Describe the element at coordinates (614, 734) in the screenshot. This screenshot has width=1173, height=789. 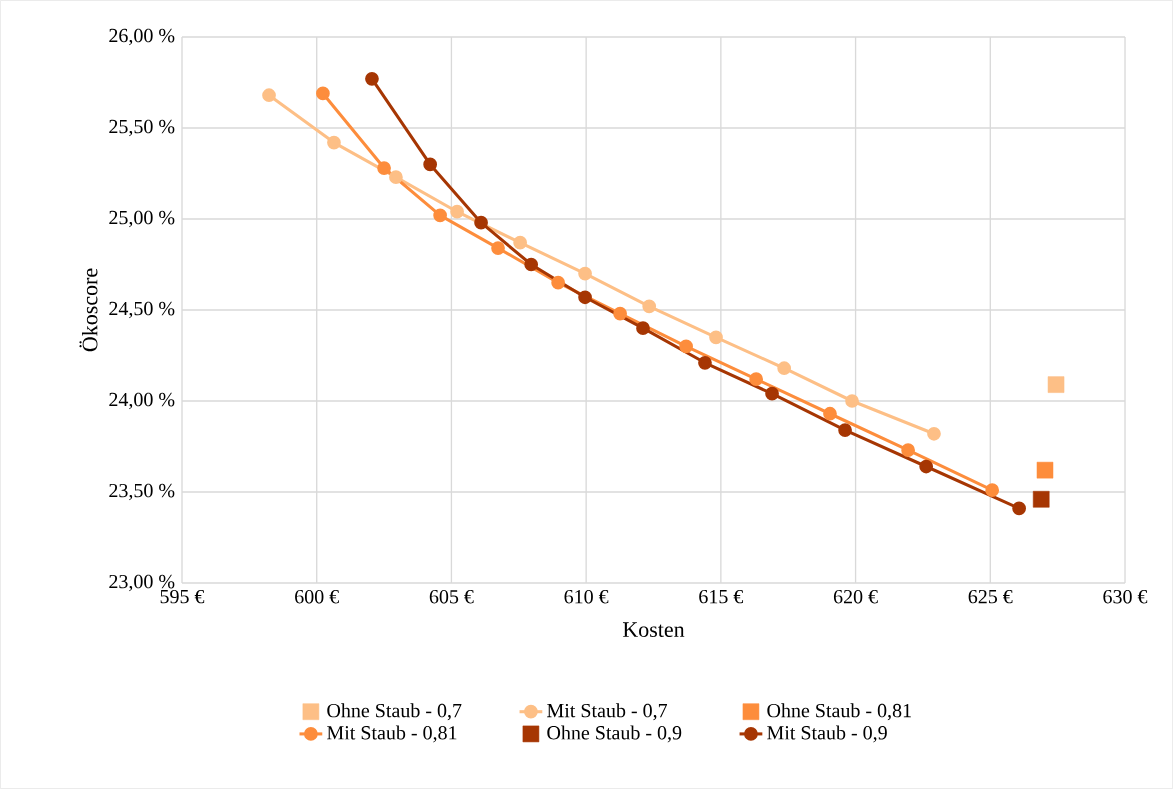
I see `legend-label: Ohne Staub - 0,9` at that location.